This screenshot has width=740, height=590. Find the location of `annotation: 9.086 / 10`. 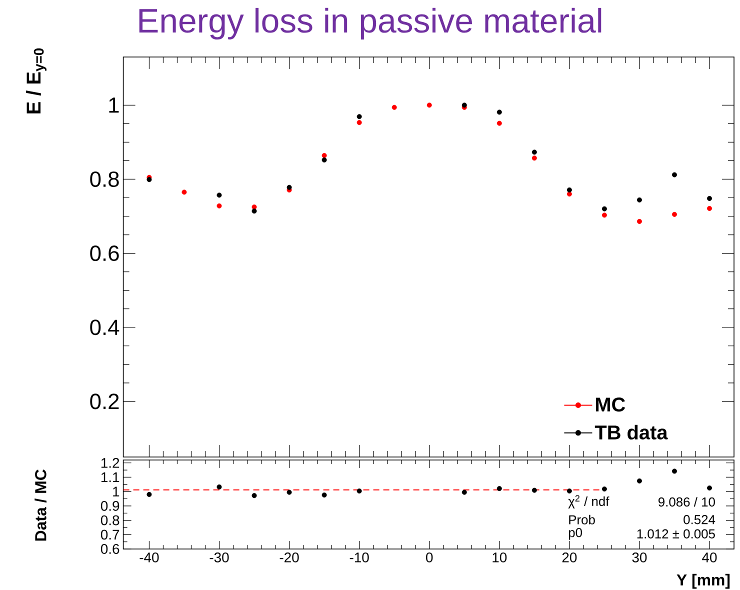

annotation: 9.086 / 10 is located at coordinates (686, 502).